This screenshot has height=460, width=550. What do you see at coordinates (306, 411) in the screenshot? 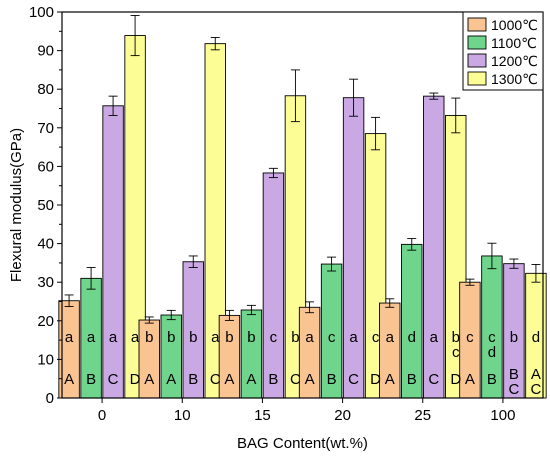
I see `x-axis: 0 10 15 20 25 100` at bounding box center [306, 411].